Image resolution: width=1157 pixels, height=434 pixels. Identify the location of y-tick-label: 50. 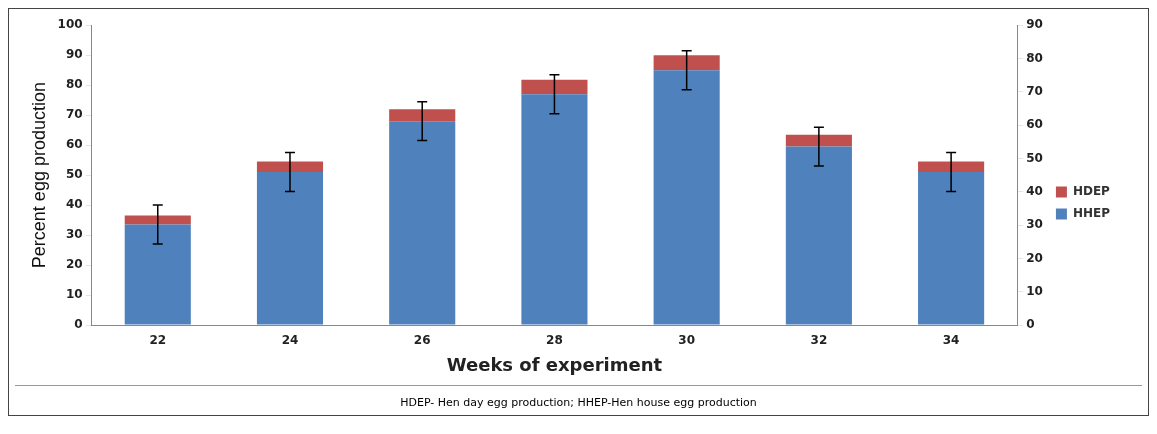
(74, 174).